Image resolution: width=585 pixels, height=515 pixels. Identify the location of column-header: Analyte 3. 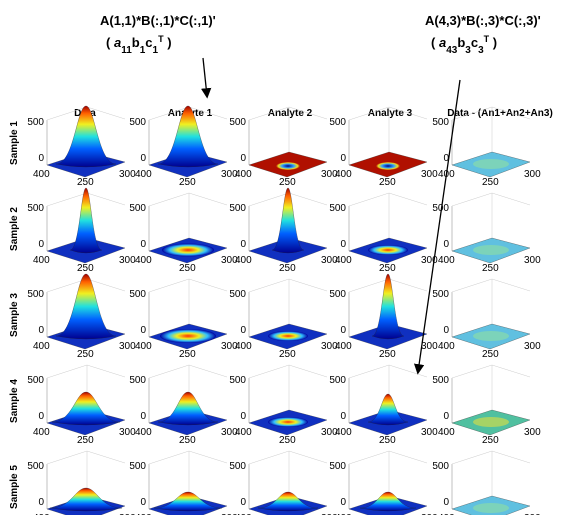
(390, 113).